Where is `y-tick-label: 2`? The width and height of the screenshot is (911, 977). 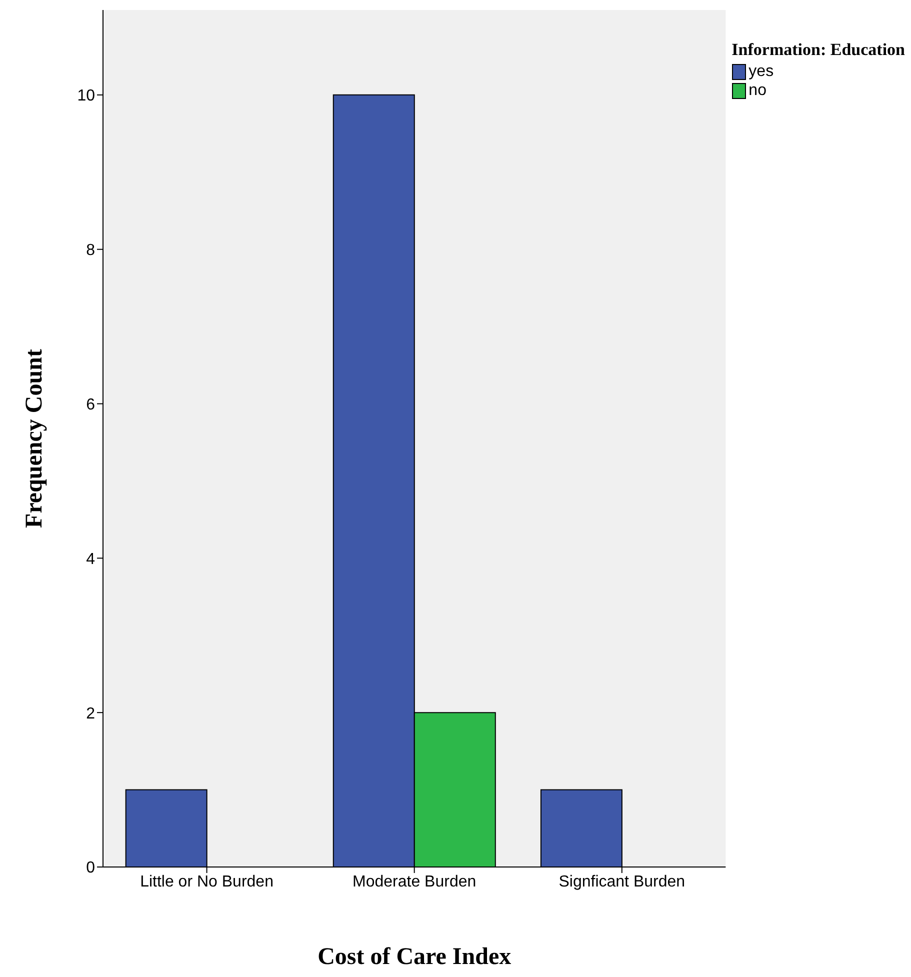 y-tick-label: 2 is located at coordinates (91, 713).